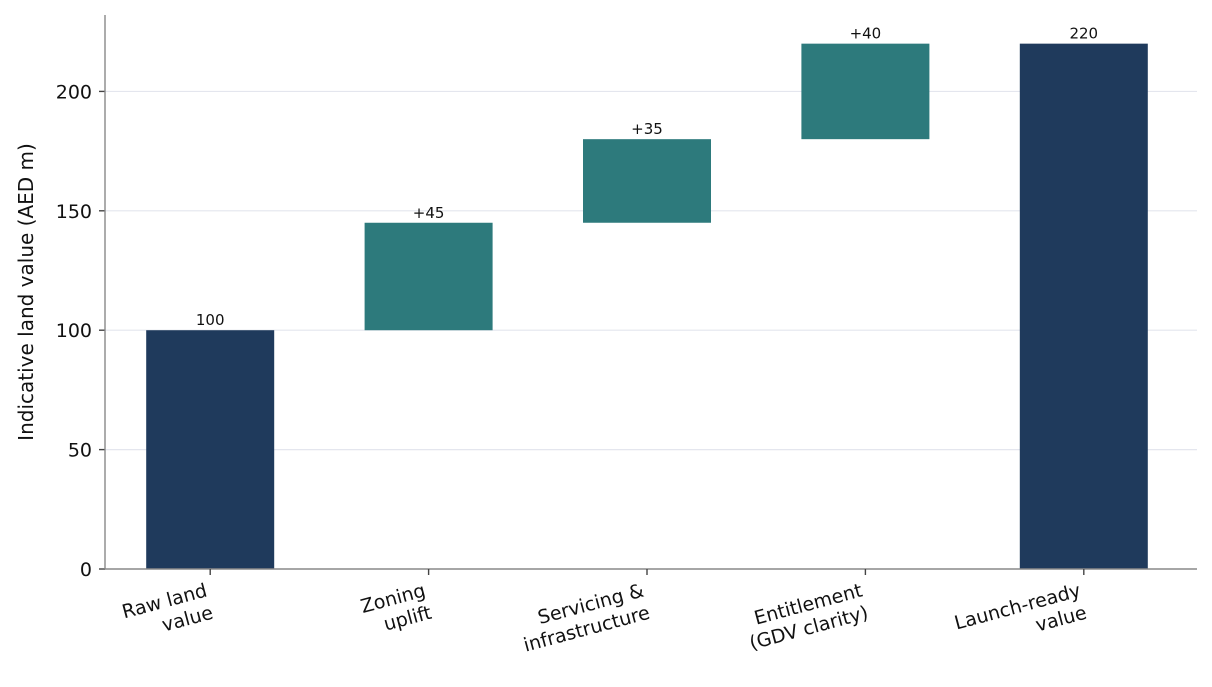 The width and height of the screenshot is (1212, 687). I want to click on bar-value-label: +35, so click(647, 129).